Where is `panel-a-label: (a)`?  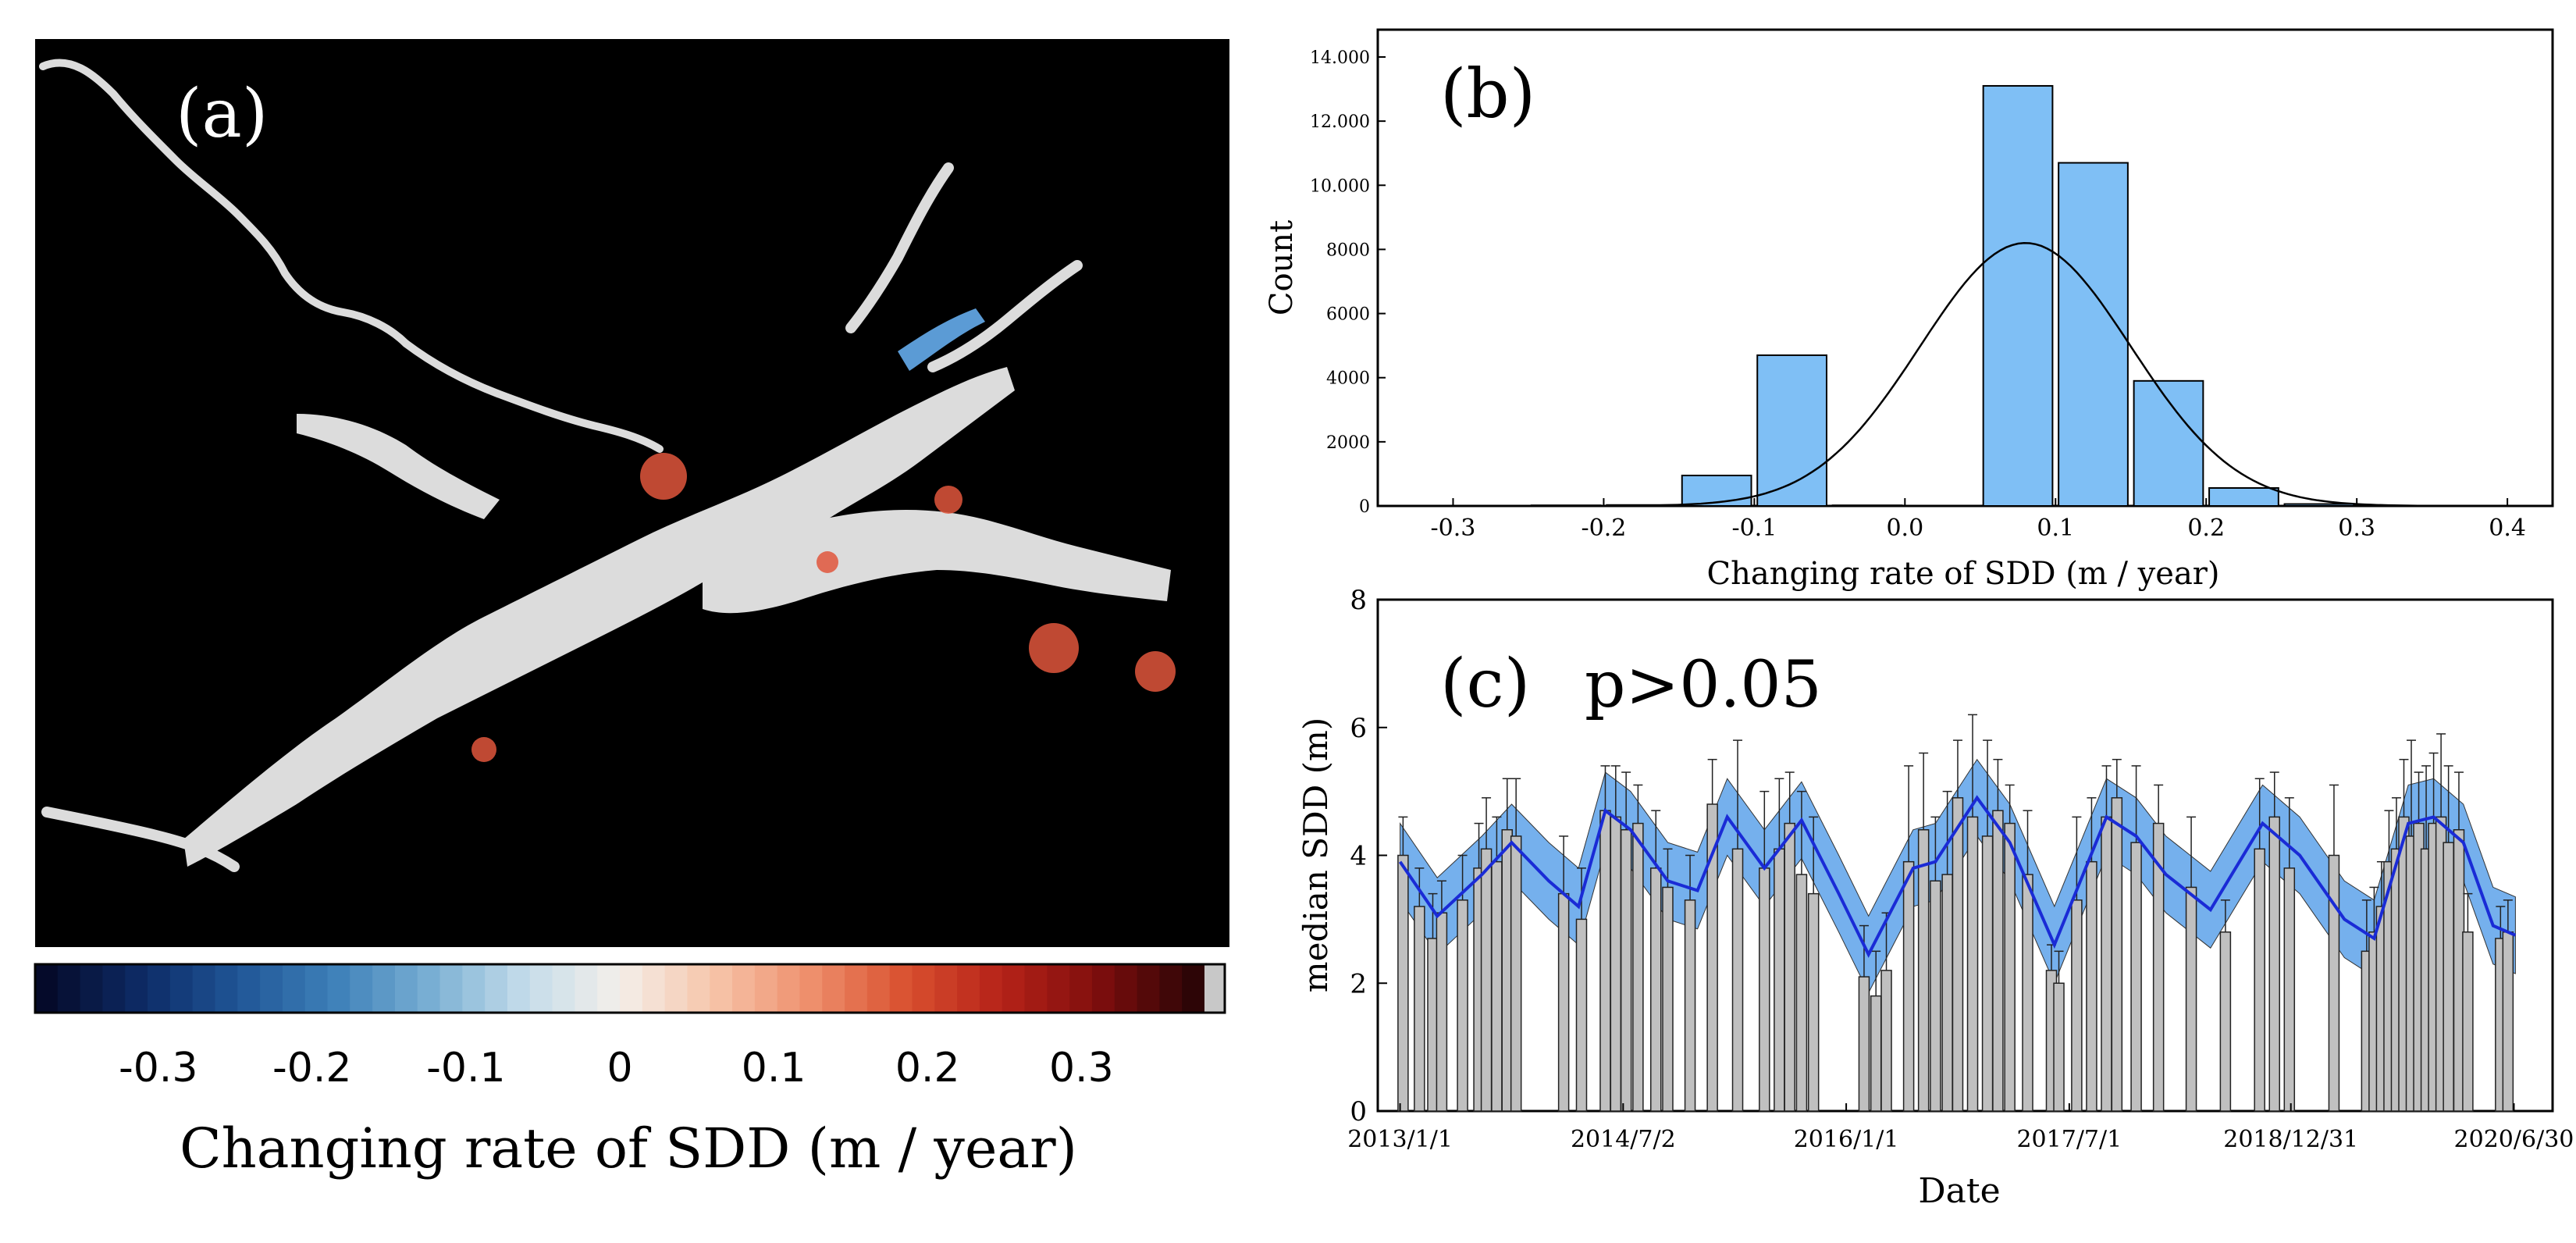 panel-a-label: (a) is located at coordinates (222, 114).